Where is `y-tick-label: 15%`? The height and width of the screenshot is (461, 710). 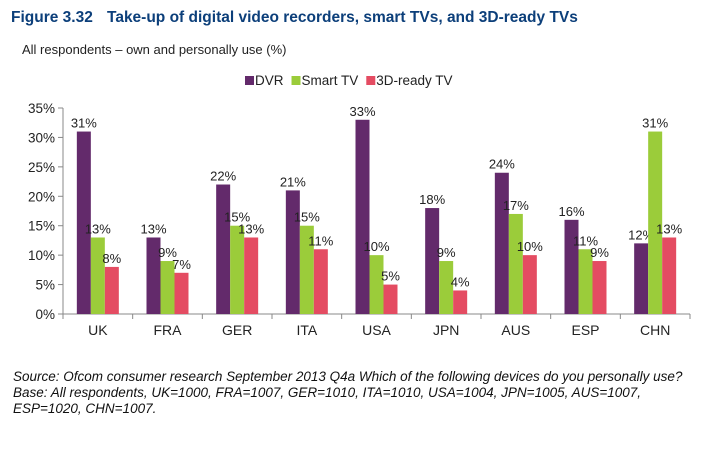 y-tick-label: 15% is located at coordinates (41, 226).